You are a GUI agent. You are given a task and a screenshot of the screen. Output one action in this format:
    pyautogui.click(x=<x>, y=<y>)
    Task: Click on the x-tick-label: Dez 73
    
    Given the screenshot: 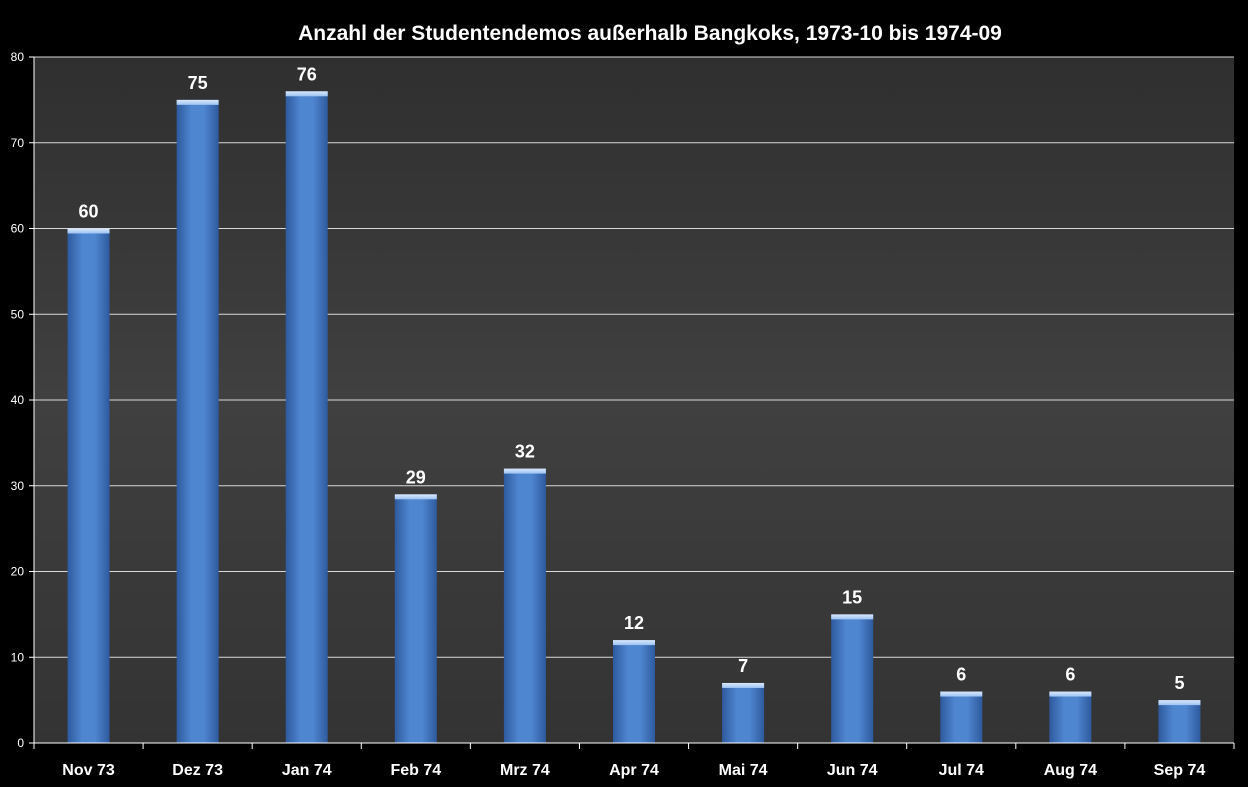 What is the action you would take?
    pyautogui.click(x=197, y=770)
    